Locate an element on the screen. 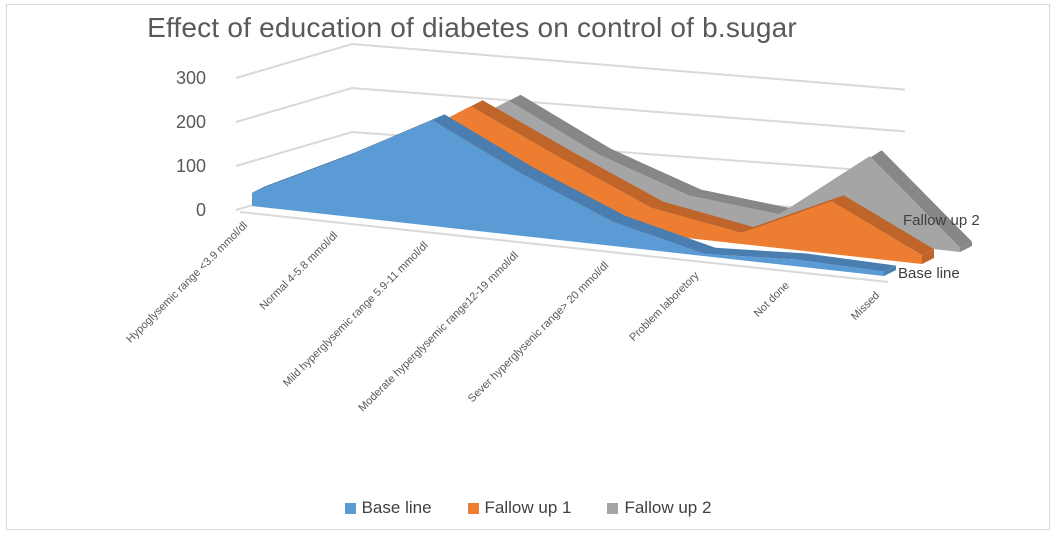 Image resolution: width=1056 pixels, height=536 pixels. legend-item-fallow-up-1: Fallow up 1 is located at coordinates (519, 508).